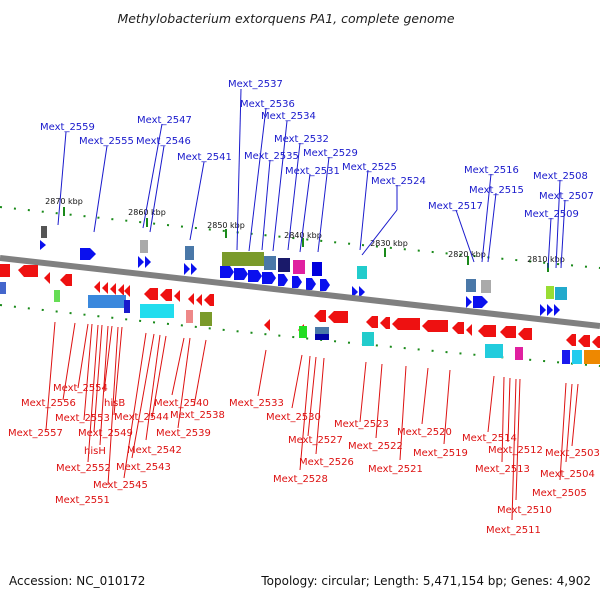 This screenshot has height=600, width=600. Describe the element at coordinates (181, 403) in the screenshot. I see `gene-label-bottom: Mext_2540` at that location.